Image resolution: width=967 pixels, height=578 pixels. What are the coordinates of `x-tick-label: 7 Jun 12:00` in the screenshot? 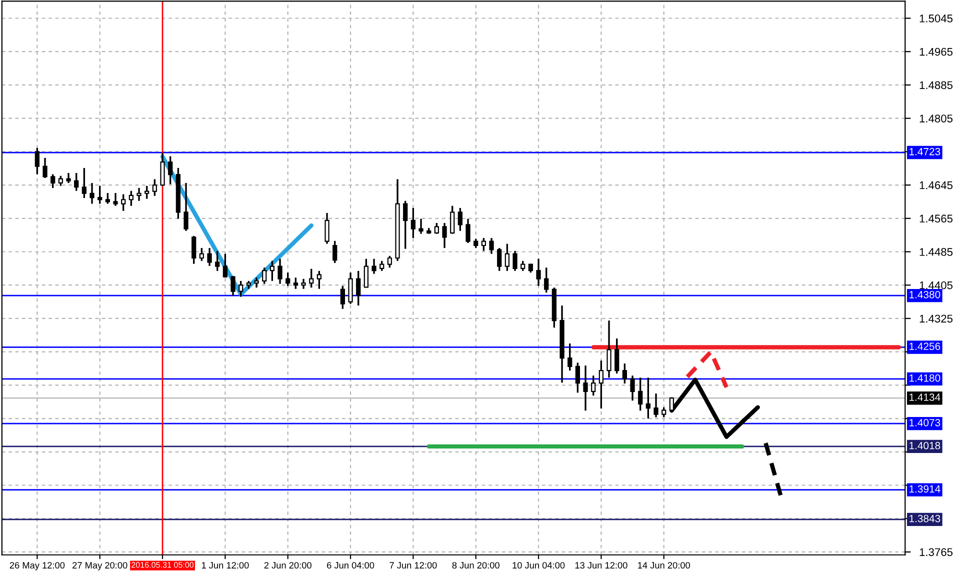 It's located at (413, 565).